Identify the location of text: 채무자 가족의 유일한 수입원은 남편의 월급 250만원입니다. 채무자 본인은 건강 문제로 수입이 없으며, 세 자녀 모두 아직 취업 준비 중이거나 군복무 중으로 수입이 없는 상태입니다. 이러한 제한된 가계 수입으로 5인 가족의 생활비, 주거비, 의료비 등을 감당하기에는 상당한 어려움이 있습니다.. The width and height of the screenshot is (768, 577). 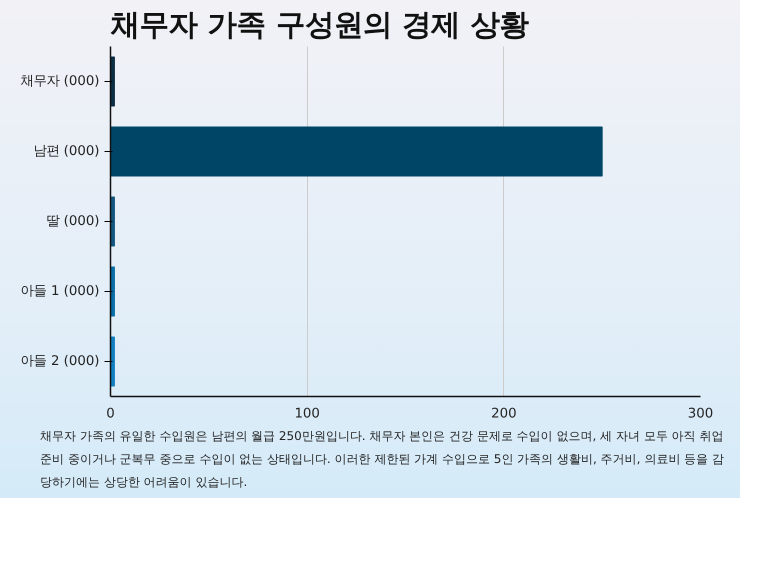
(382, 459).